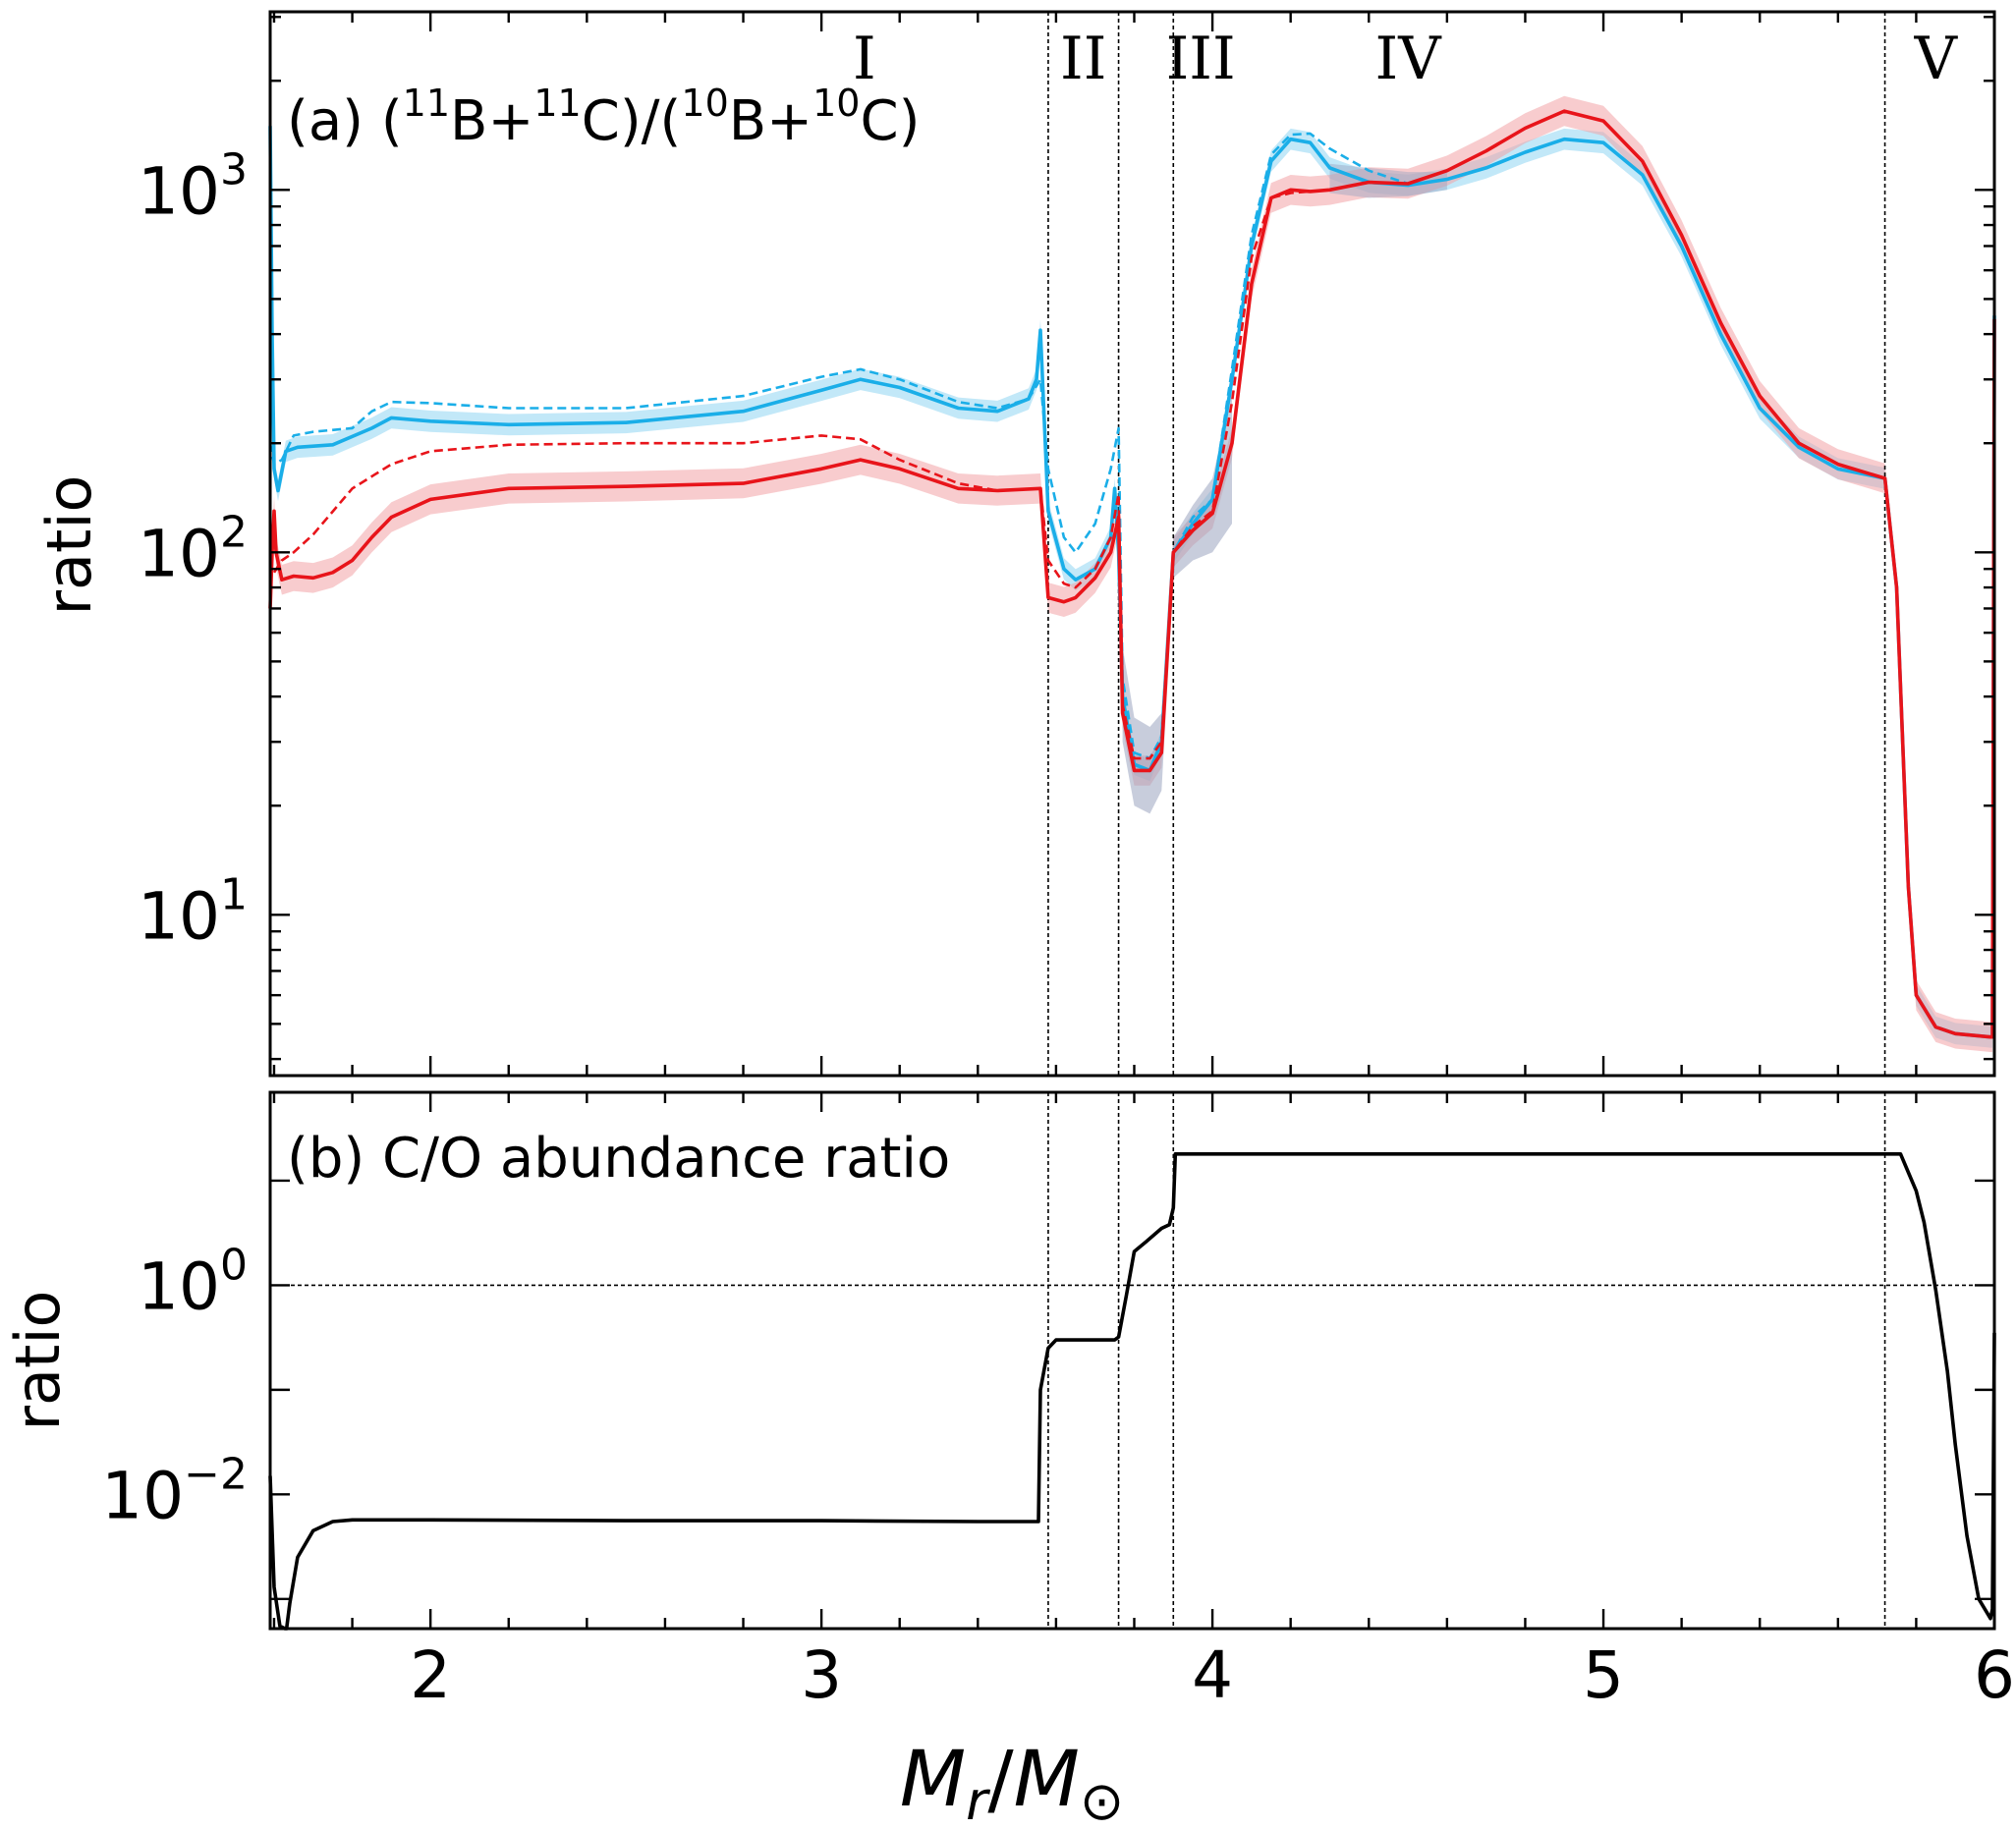 The image size is (2016, 1830). I want to click on x-tick-labels: 2 3 4 5 6, so click(1212, 1675).